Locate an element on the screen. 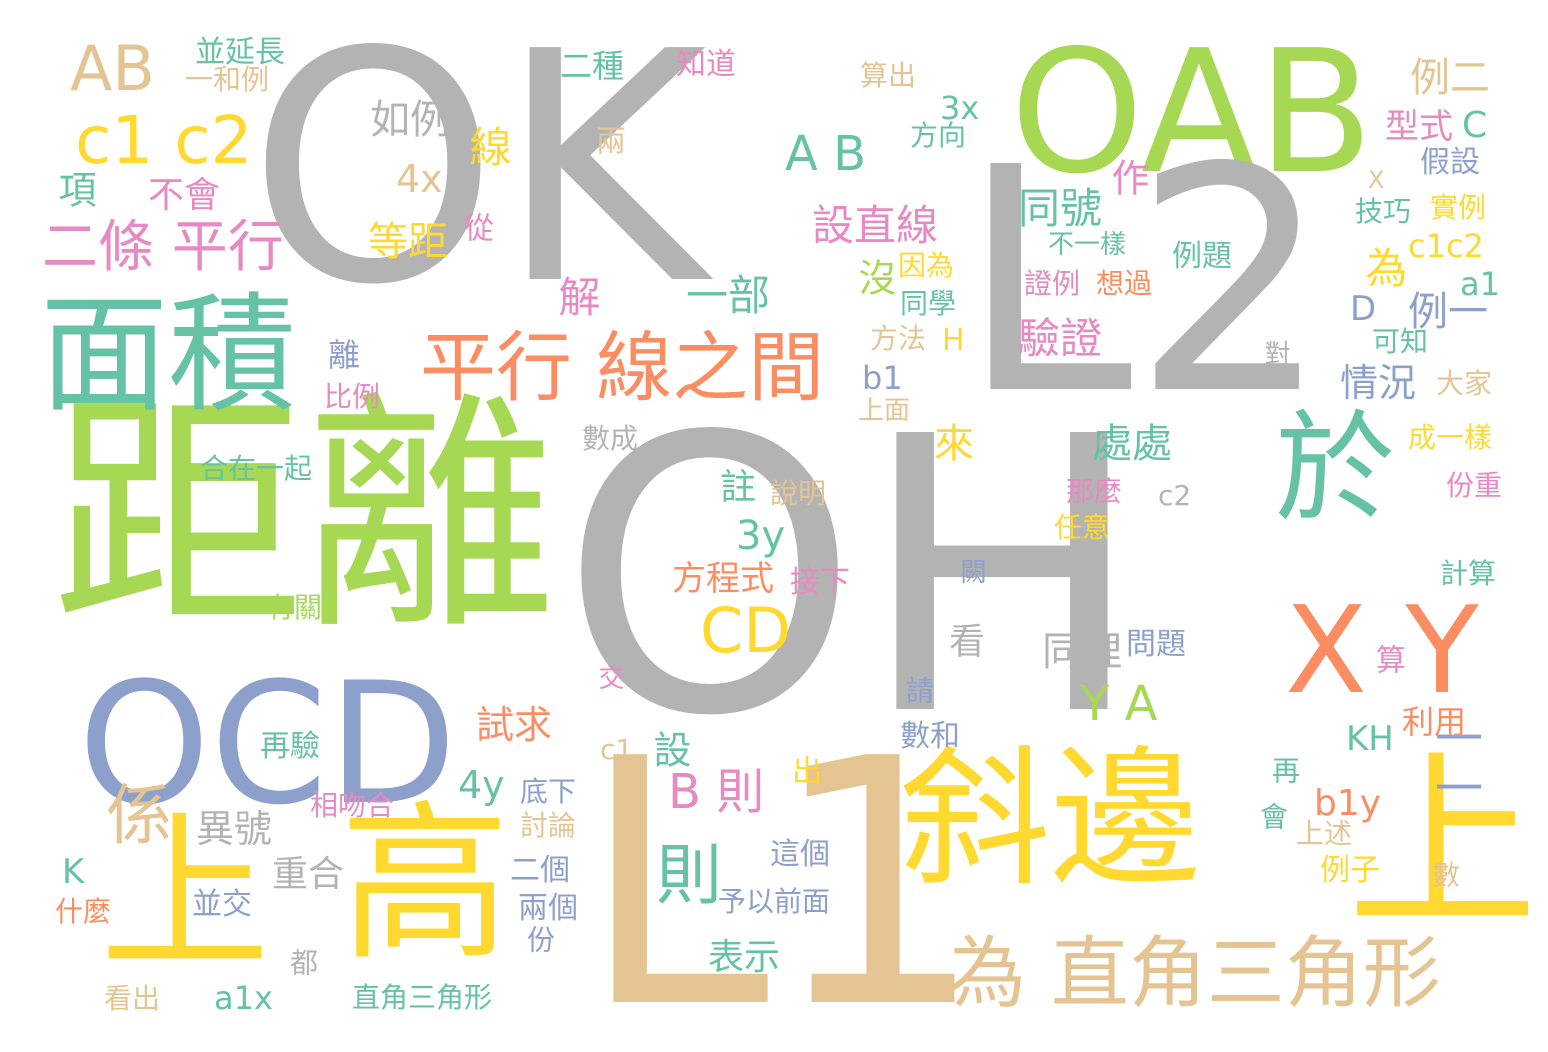 This screenshot has height=1052, width=1548. cloud-word: 3x is located at coordinates (960, 108).